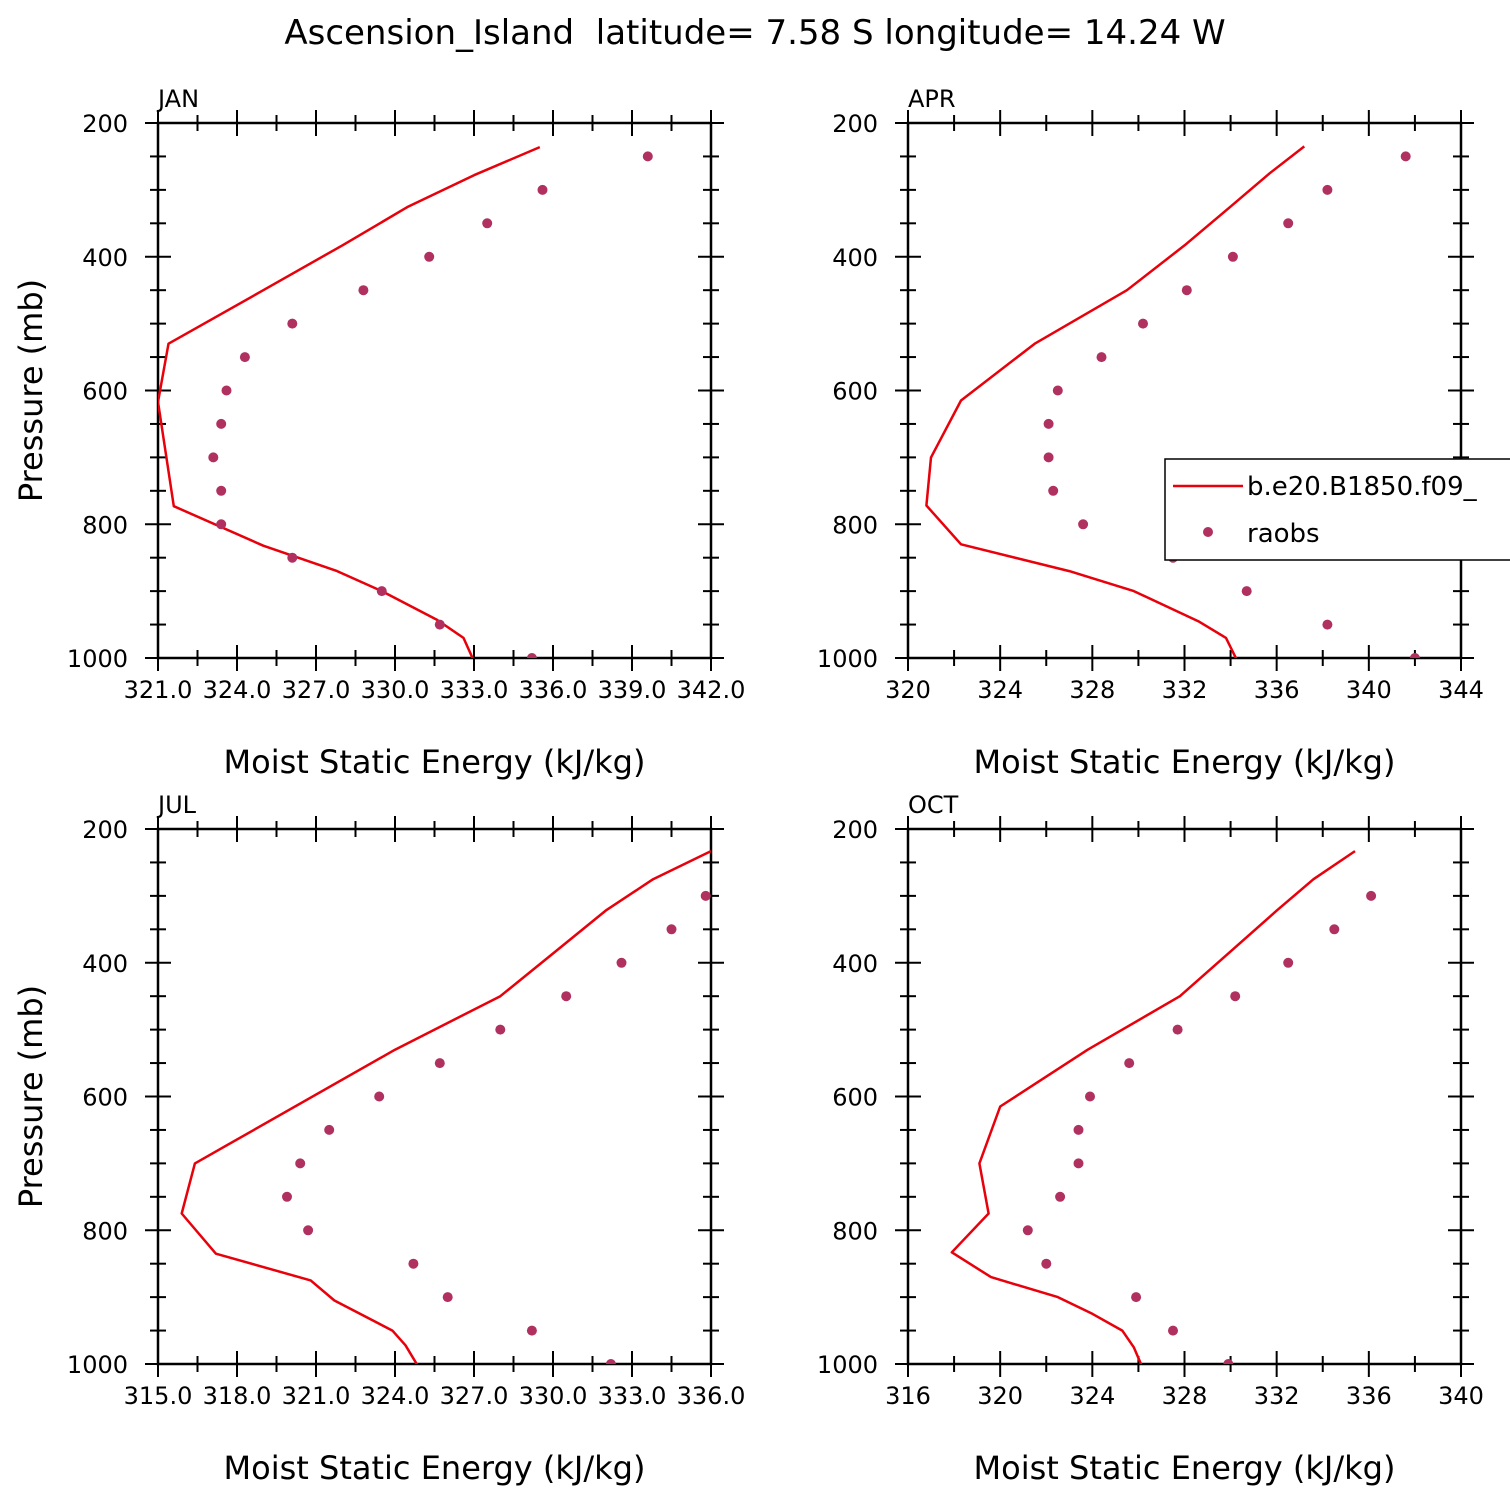  What do you see at coordinates (908, 1396) in the screenshot?
I see `x-tick-label: 316` at bounding box center [908, 1396].